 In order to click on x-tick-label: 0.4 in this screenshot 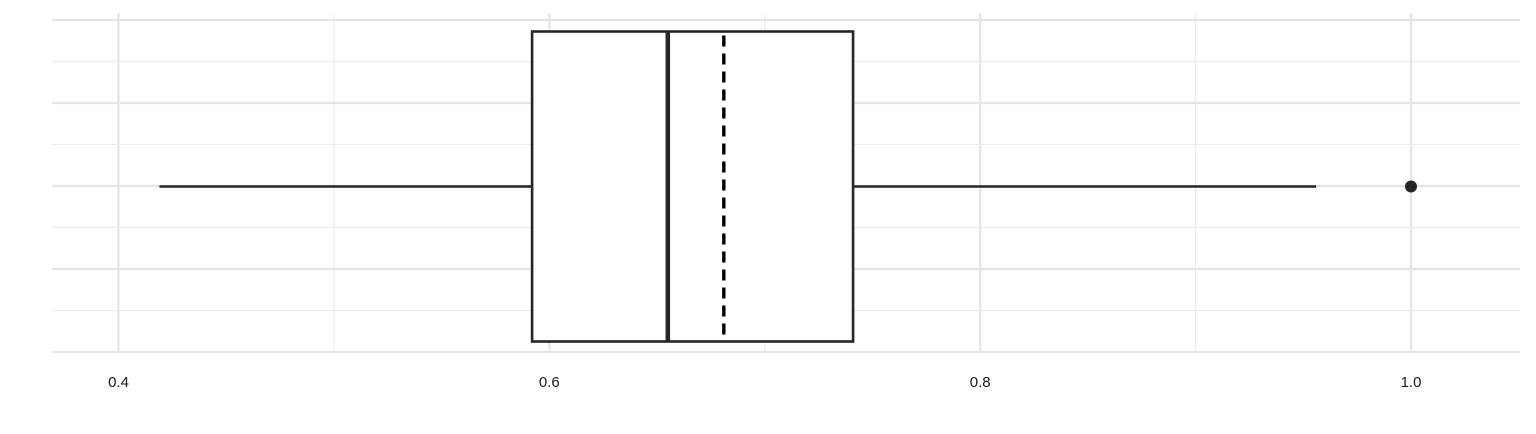, I will do `click(118, 382)`.